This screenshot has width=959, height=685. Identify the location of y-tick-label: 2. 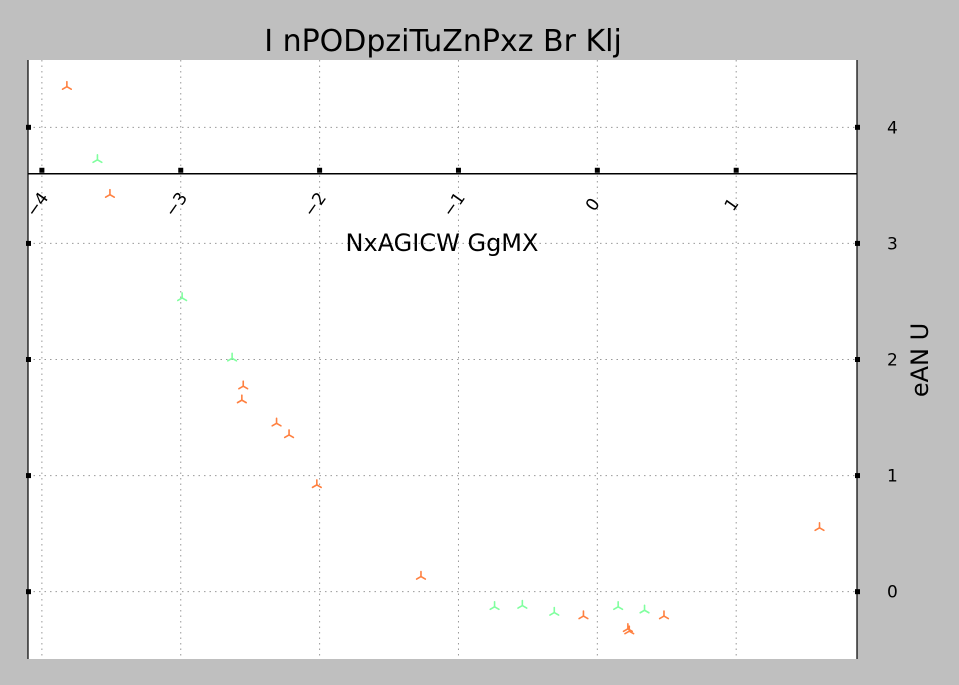
(892, 361).